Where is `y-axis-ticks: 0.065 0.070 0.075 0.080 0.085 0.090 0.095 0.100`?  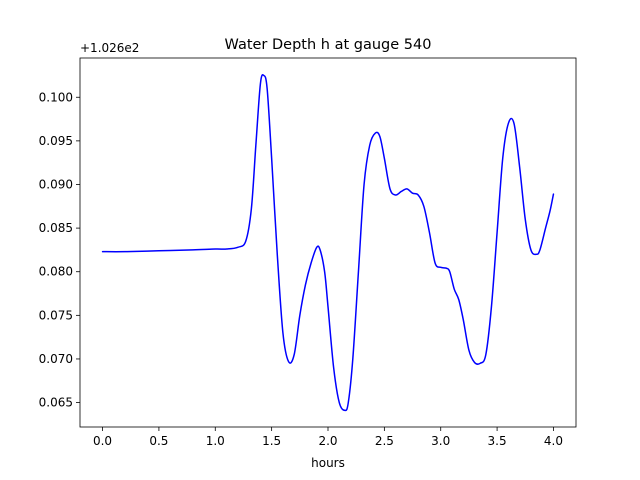
y-axis-ticks: 0.065 0.070 0.075 0.080 0.085 0.090 0.095 0.100 is located at coordinates (59, 250).